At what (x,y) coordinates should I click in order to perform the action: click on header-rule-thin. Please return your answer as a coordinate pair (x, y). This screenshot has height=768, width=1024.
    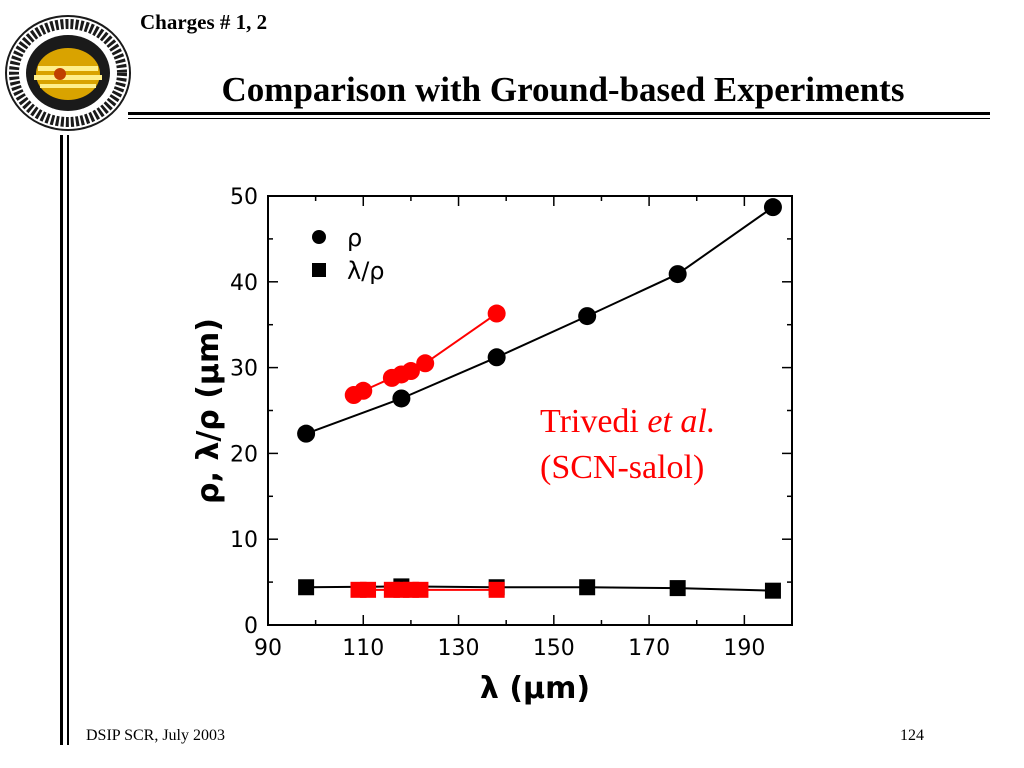
    Looking at the image, I should click on (559, 118).